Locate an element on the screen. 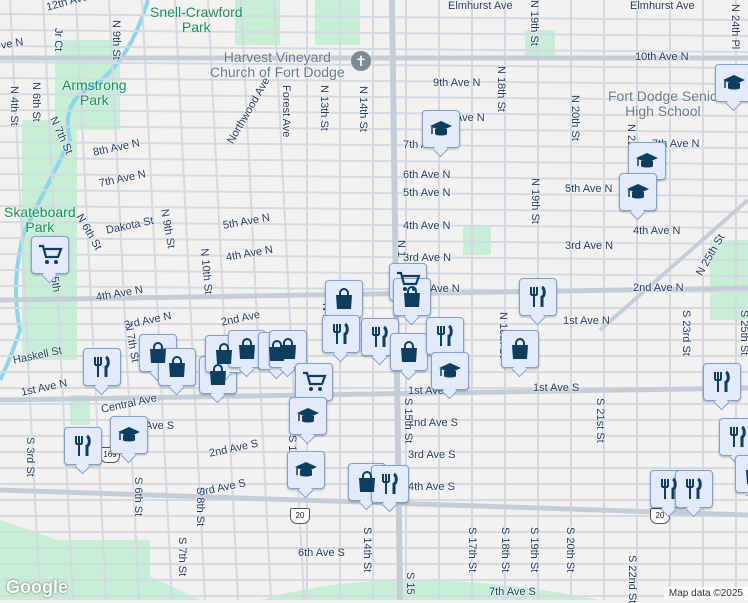  street-label: 5th Ave N is located at coordinates (589, 189).